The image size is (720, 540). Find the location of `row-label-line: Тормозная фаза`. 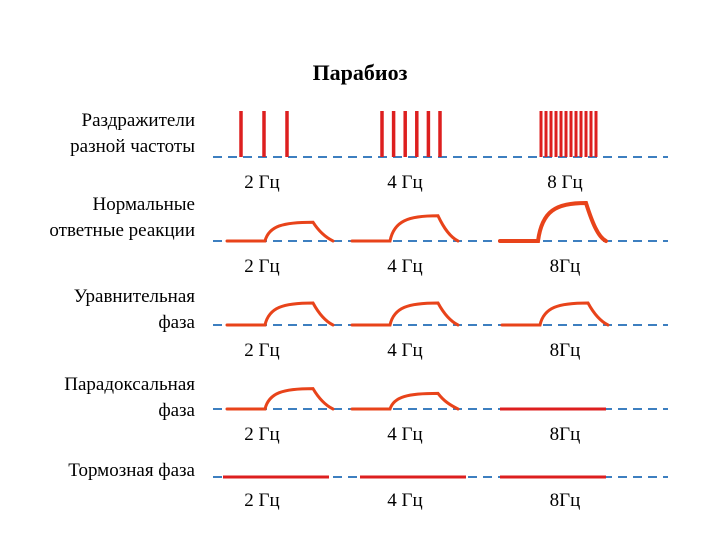

row-label-line: Тормозная фаза is located at coordinates (131, 470).